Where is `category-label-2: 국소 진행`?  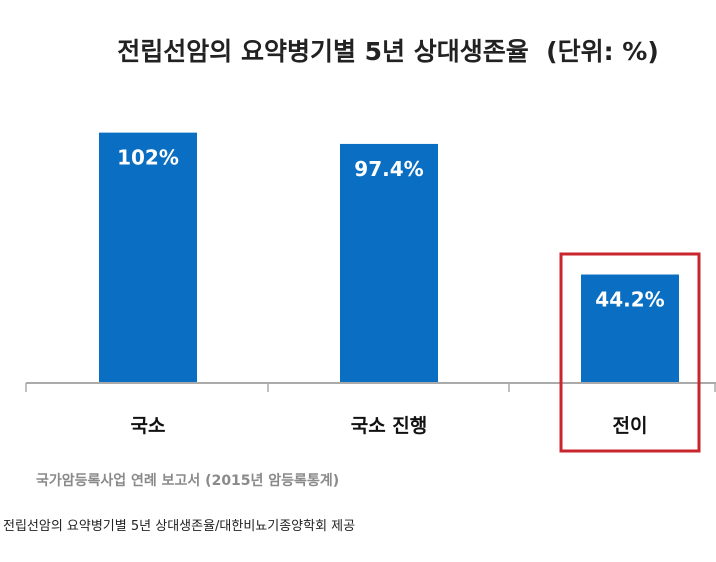 category-label-2: 국소 진행 is located at coordinates (389, 426).